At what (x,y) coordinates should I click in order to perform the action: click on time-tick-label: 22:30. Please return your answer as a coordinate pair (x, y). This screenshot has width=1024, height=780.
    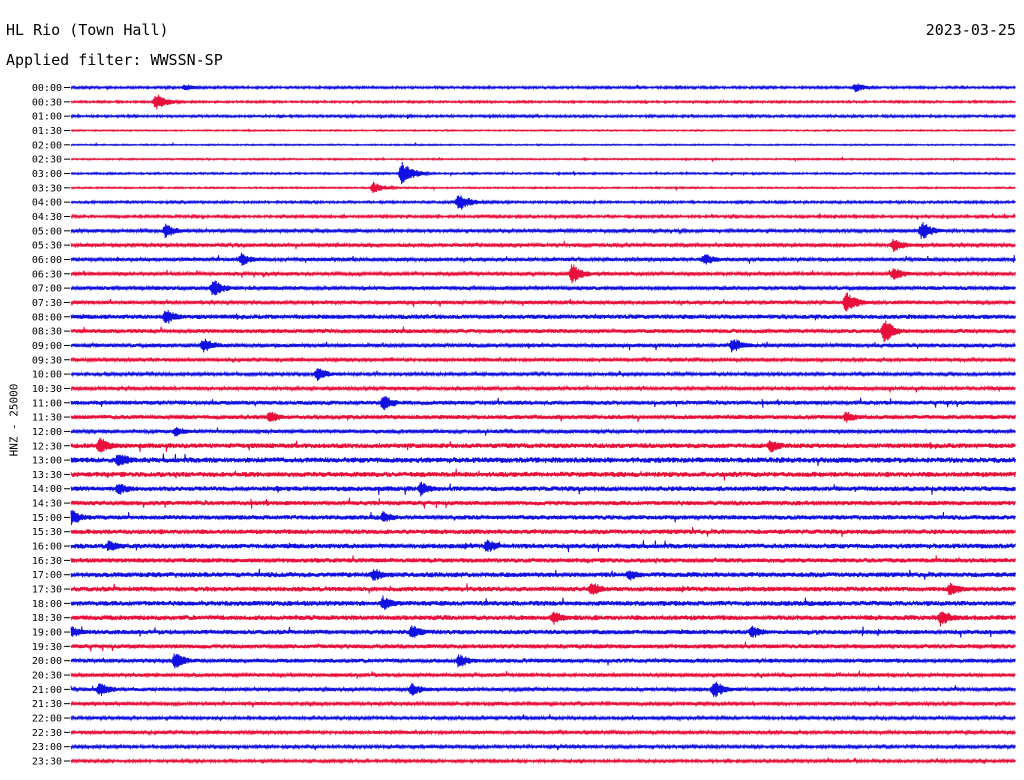
    Looking at the image, I should click on (47, 733).